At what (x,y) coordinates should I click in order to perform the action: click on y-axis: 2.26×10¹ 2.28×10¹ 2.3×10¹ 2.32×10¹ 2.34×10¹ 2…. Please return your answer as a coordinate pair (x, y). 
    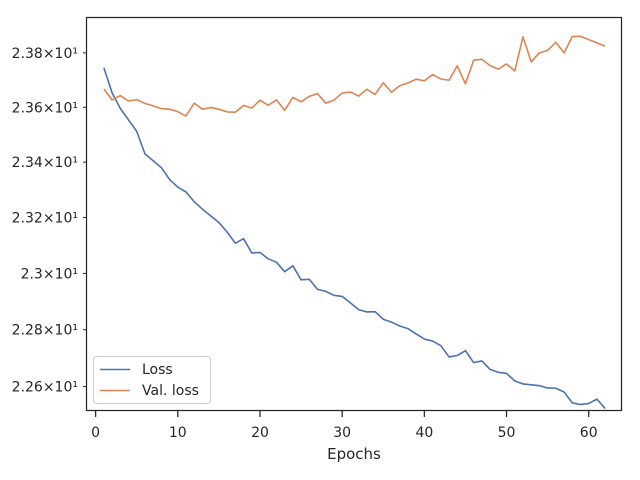
    Looking at the image, I should click on (49, 221).